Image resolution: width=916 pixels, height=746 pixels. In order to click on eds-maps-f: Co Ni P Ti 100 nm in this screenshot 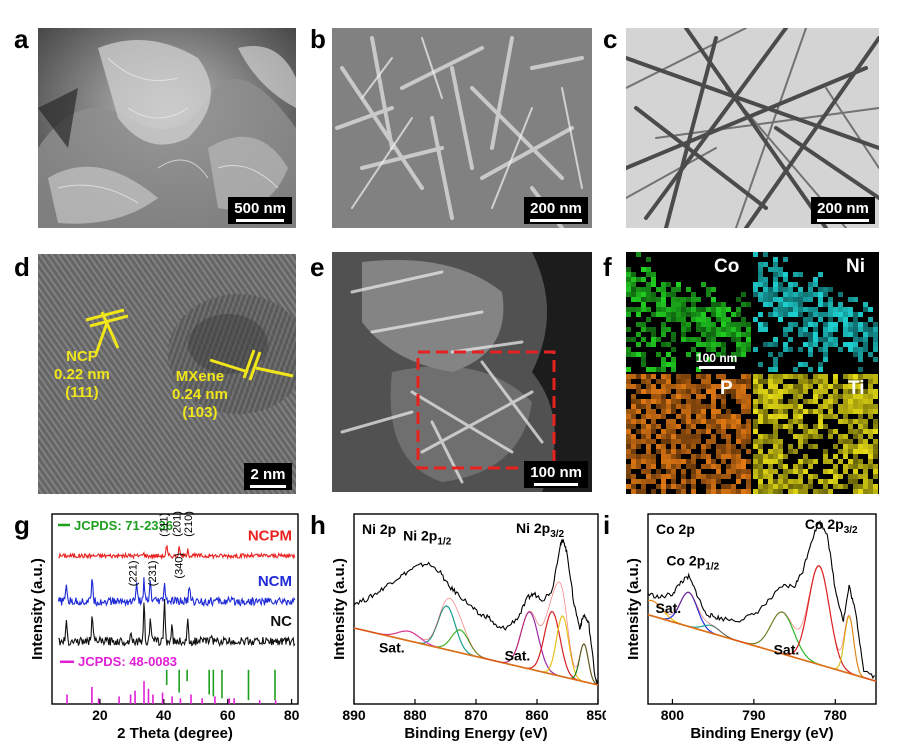, I will do `click(752, 373)`.